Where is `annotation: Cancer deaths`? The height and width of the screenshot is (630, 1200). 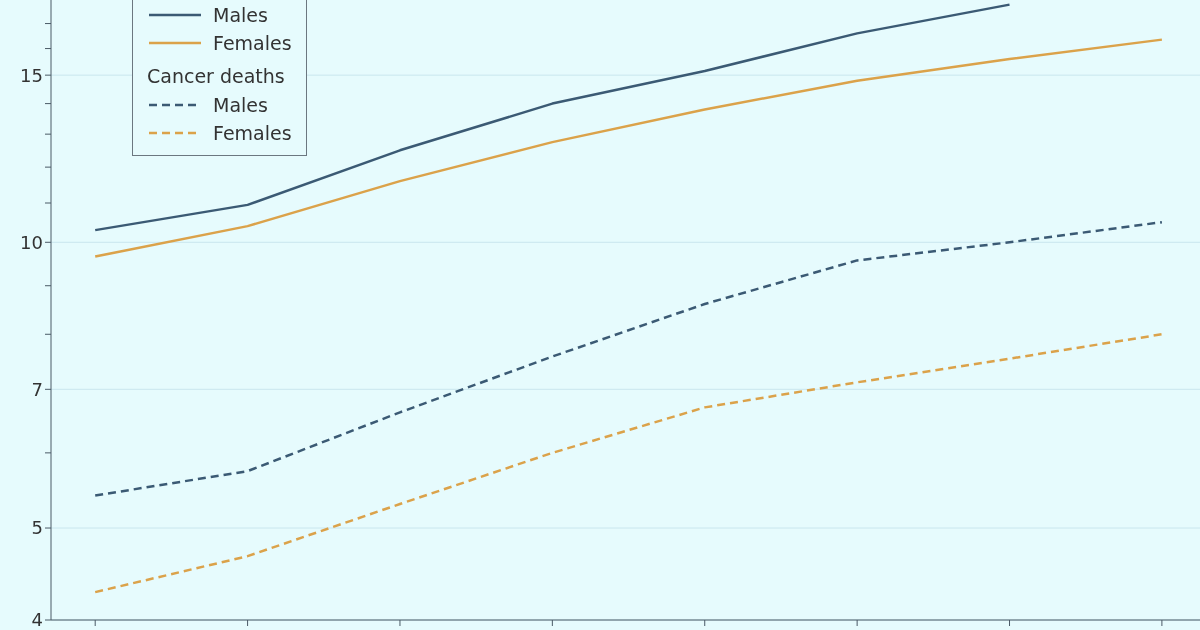
annotation: Cancer deaths is located at coordinates (216, 77).